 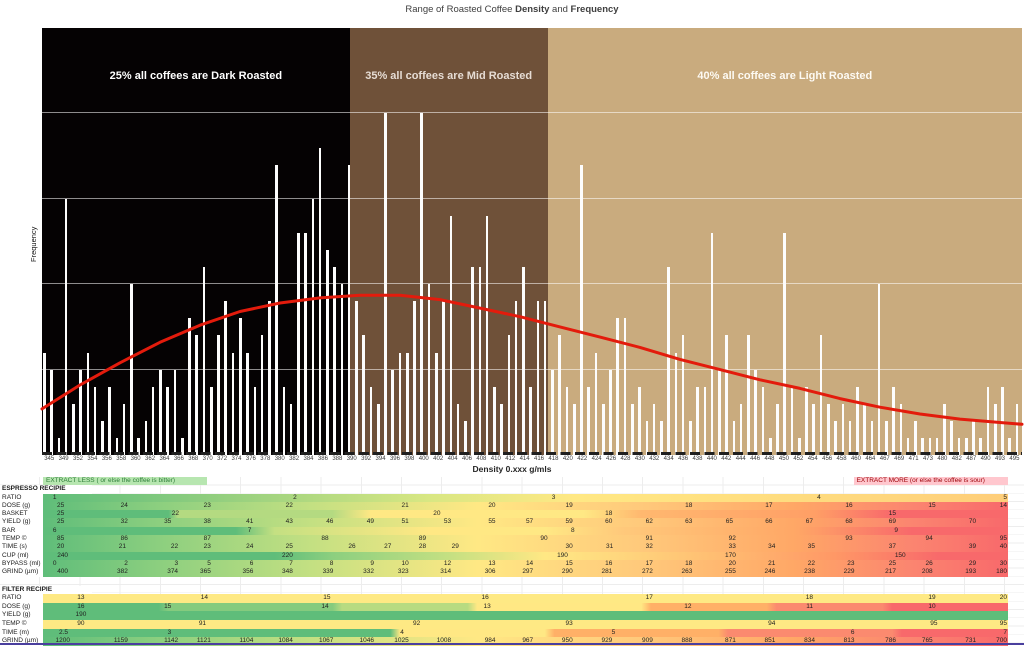 What do you see at coordinates (809, 522) in the screenshot?
I see `cell-value: 67` at bounding box center [809, 522].